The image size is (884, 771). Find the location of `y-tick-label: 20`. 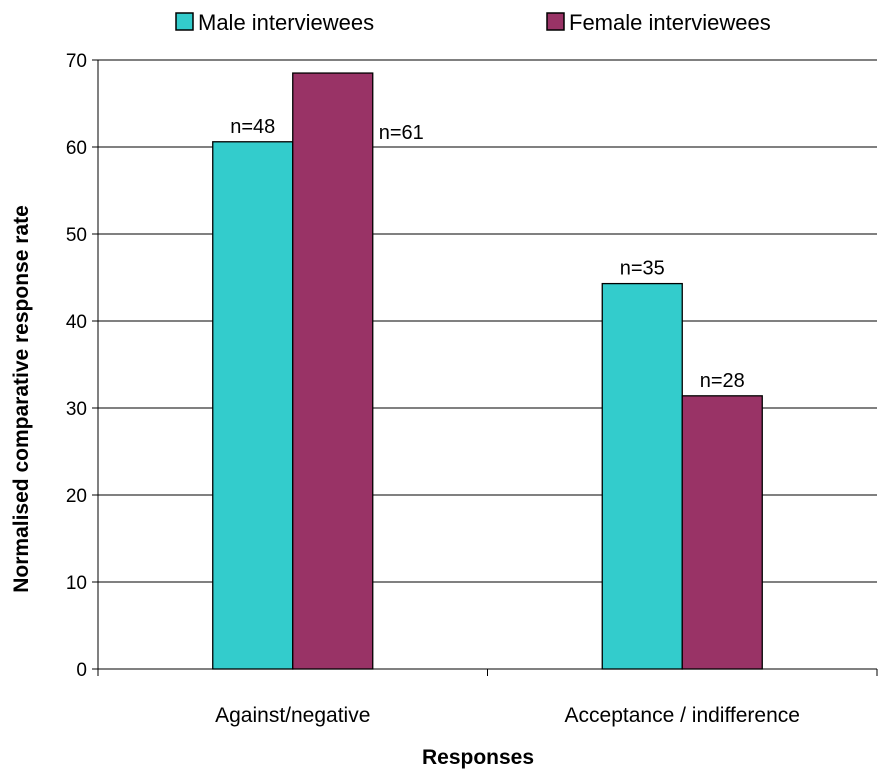

y-tick-label: 20 is located at coordinates (76, 496).